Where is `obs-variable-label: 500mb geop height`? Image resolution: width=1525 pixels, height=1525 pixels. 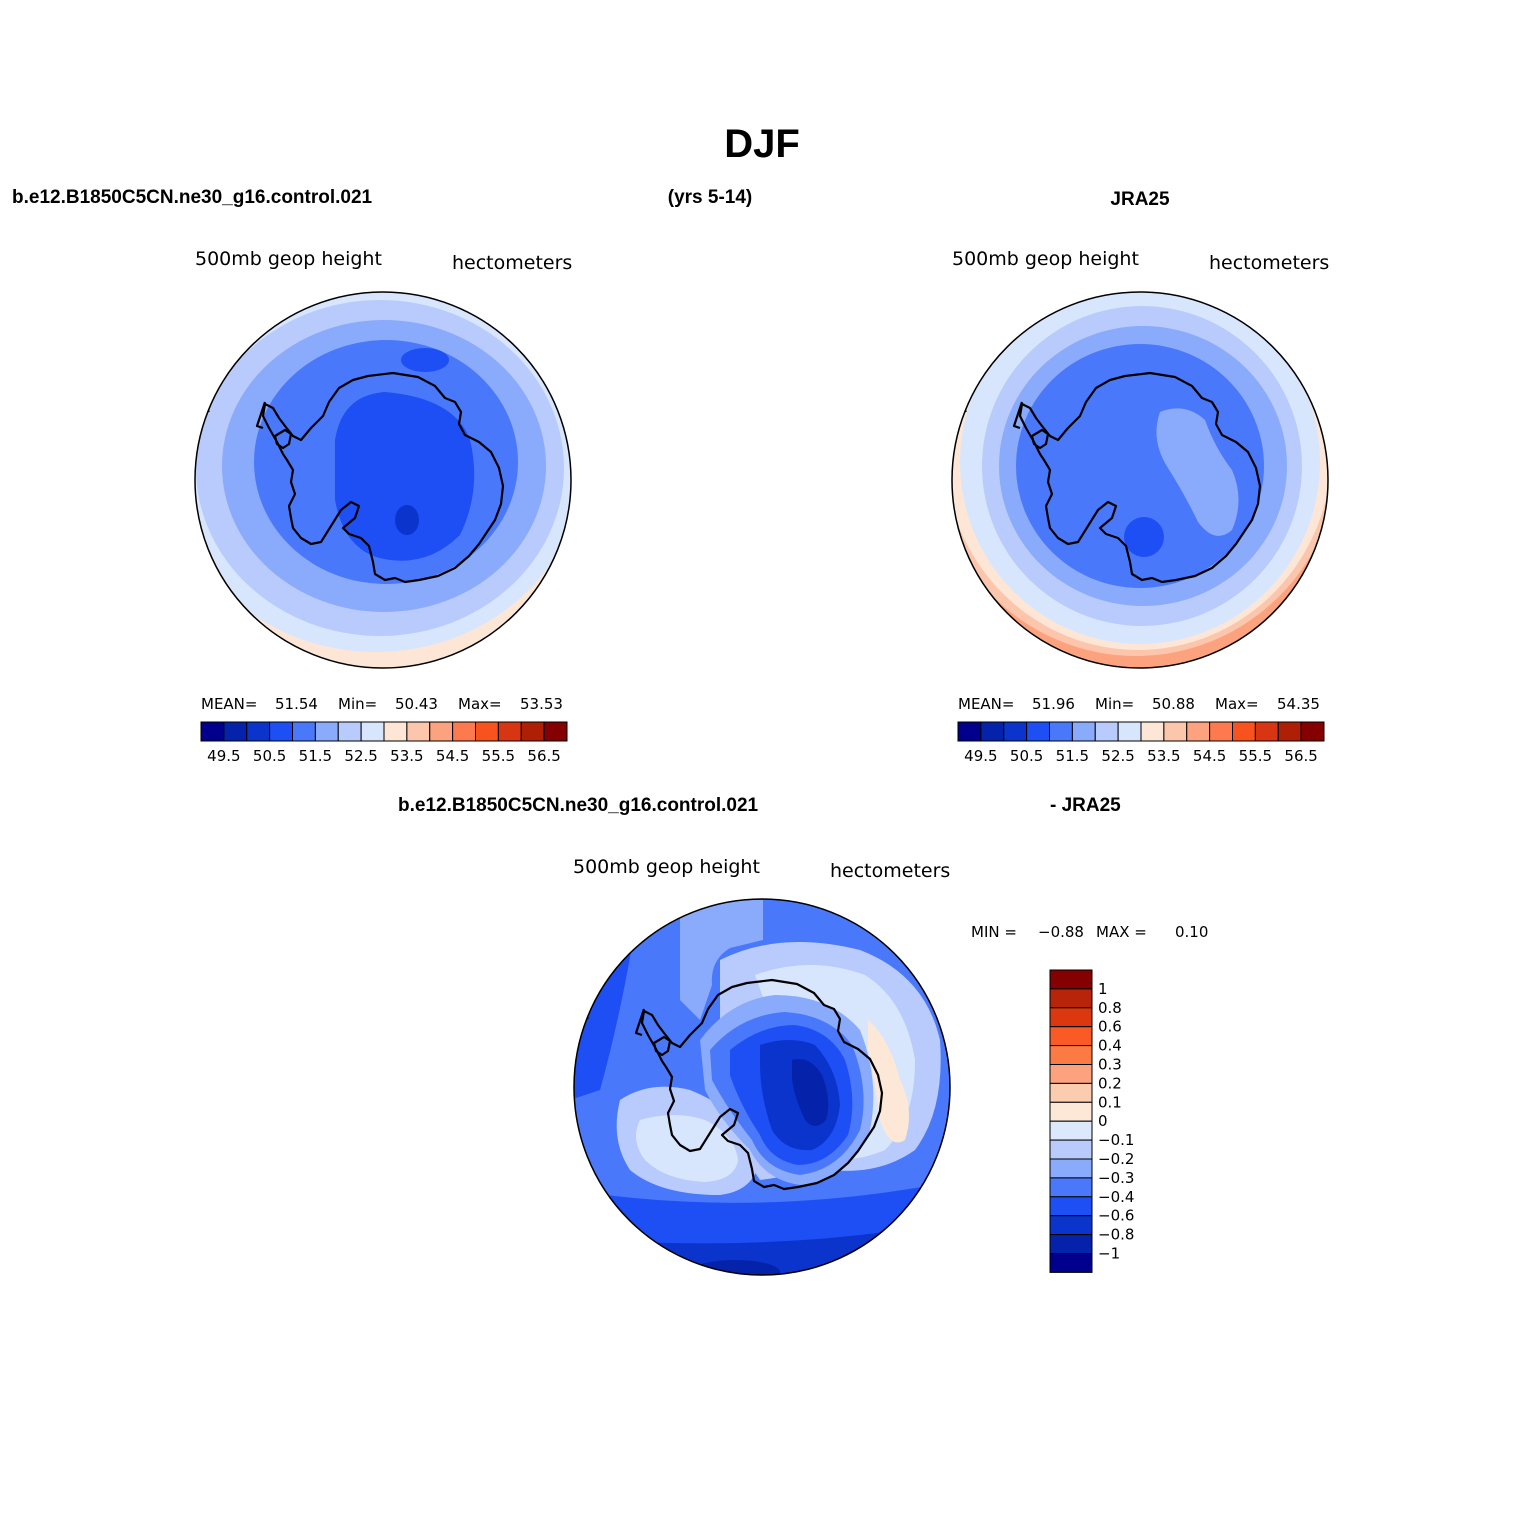 obs-variable-label: 500mb geop height is located at coordinates (1045, 259).